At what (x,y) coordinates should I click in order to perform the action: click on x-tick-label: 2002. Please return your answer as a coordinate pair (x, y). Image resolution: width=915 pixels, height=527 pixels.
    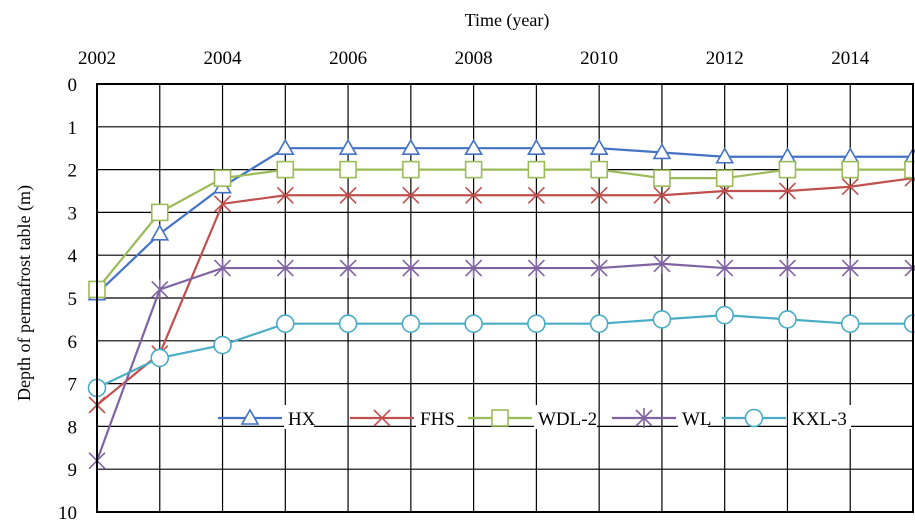
    Looking at the image, I should click on (97, 58).